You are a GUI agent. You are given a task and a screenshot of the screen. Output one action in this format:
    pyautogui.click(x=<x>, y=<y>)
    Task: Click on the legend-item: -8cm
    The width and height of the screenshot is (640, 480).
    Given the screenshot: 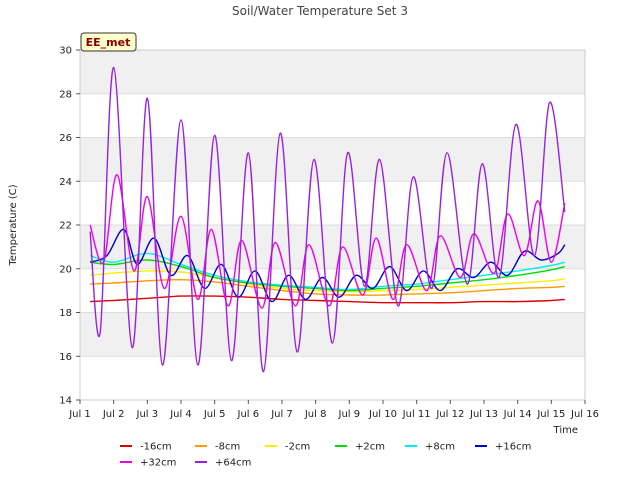 What is the action you would take?
    pyautogui.click(x=217, y=447)
    